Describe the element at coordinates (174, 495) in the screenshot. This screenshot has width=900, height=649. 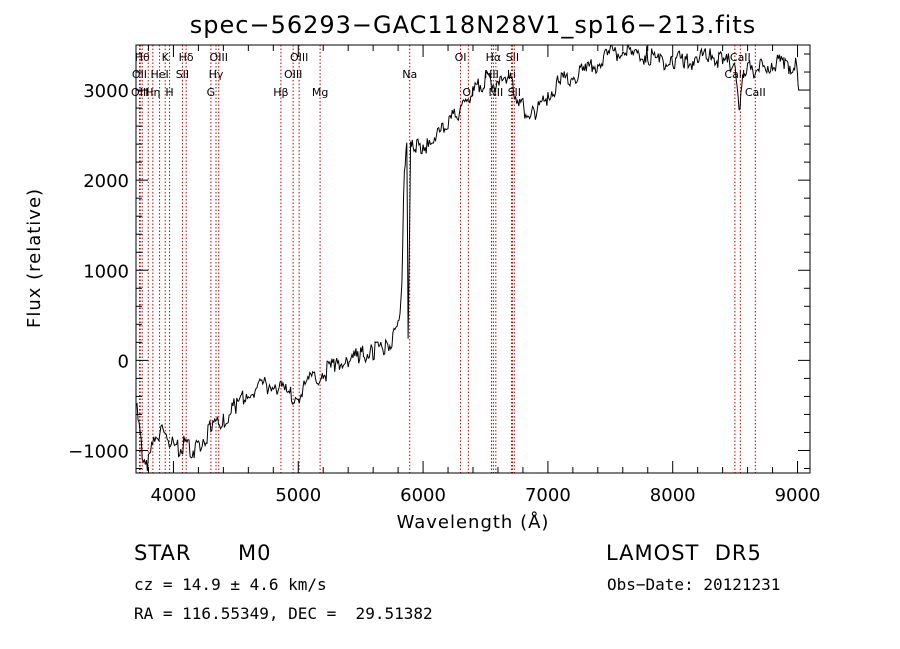
I see `x-tick-label: 4000` at that location.